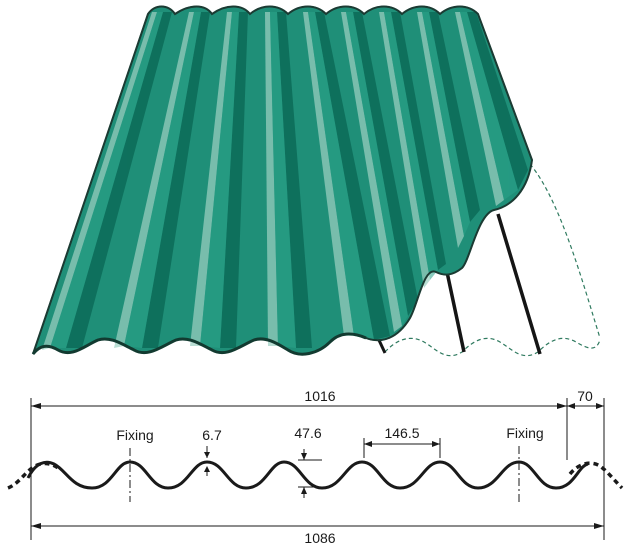 This screenshot has width=627, height=545. What do you see at coordinates (600, 406) in the screenshot?
I see `arrow-70-right` at bounding box center [600, 406].